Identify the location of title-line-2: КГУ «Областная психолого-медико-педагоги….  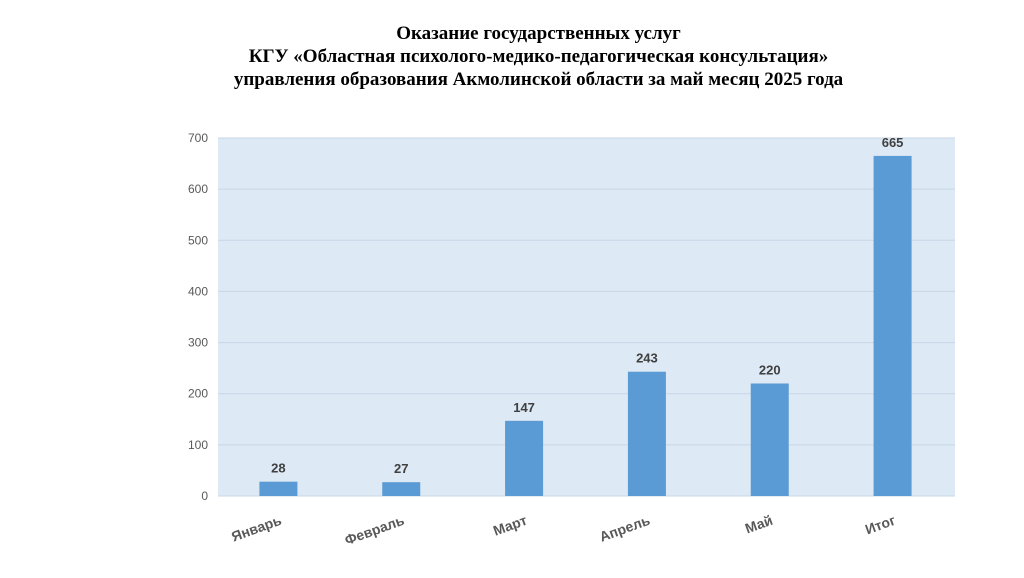
(538, 56).